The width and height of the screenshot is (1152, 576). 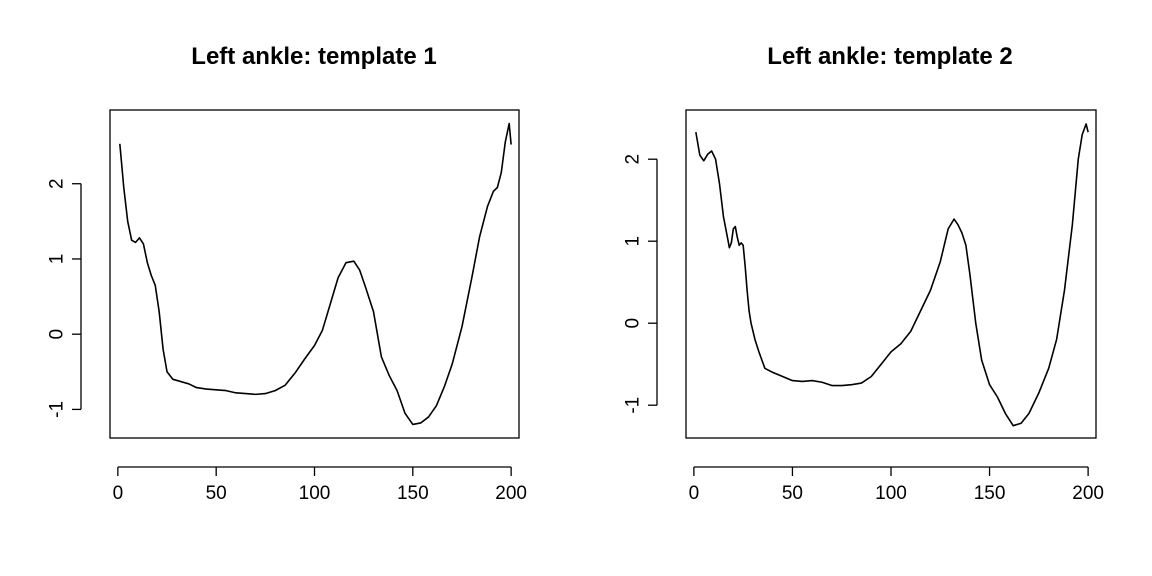 I want to click on x-axis-2: 0 50 100 150 200, so click(x=896, y=485).